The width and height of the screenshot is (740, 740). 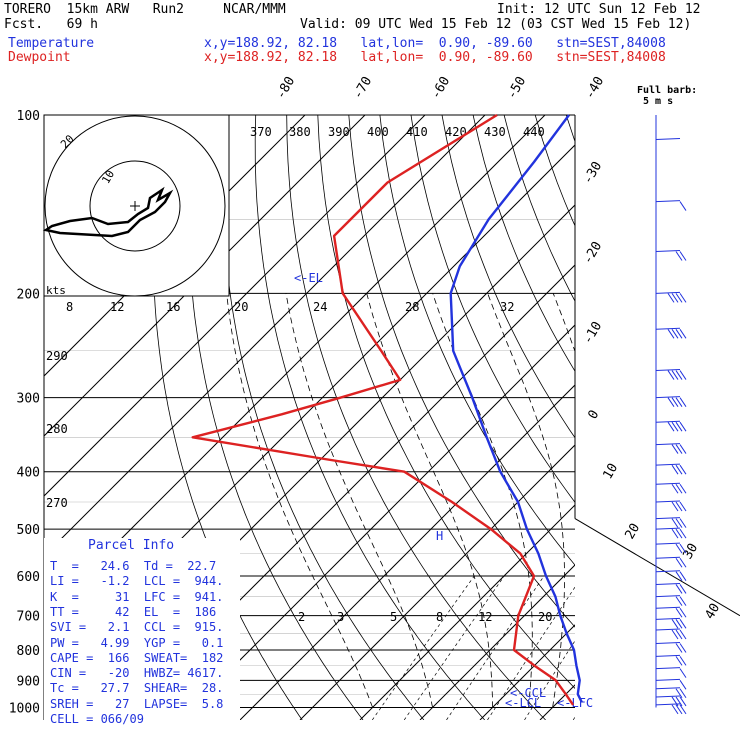 I want to click on isotherm-side-label: 10, so click(x=610, y=471).